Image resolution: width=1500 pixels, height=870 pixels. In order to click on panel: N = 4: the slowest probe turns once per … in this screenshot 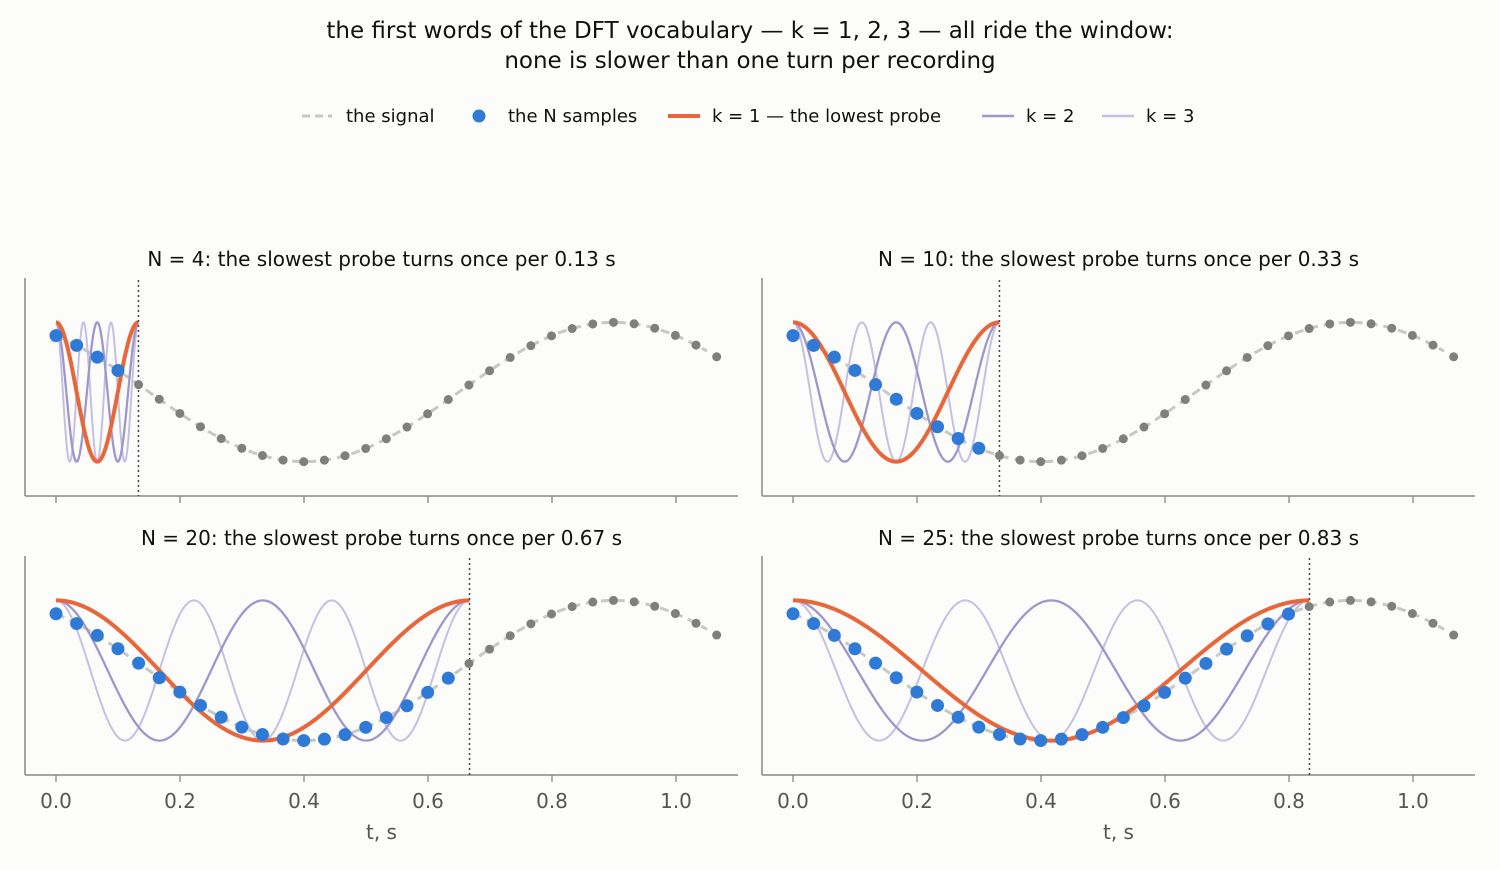, I will do `click(381, 375)`.